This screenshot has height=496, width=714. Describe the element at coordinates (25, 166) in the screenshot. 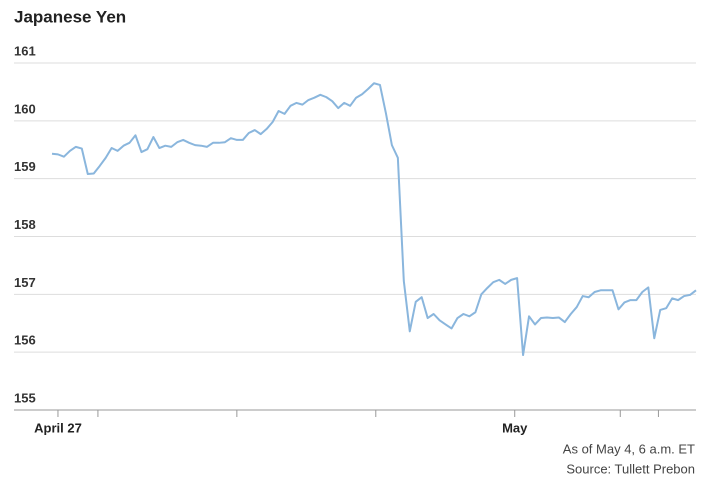

I see `y-tick-label: 159` at that location.